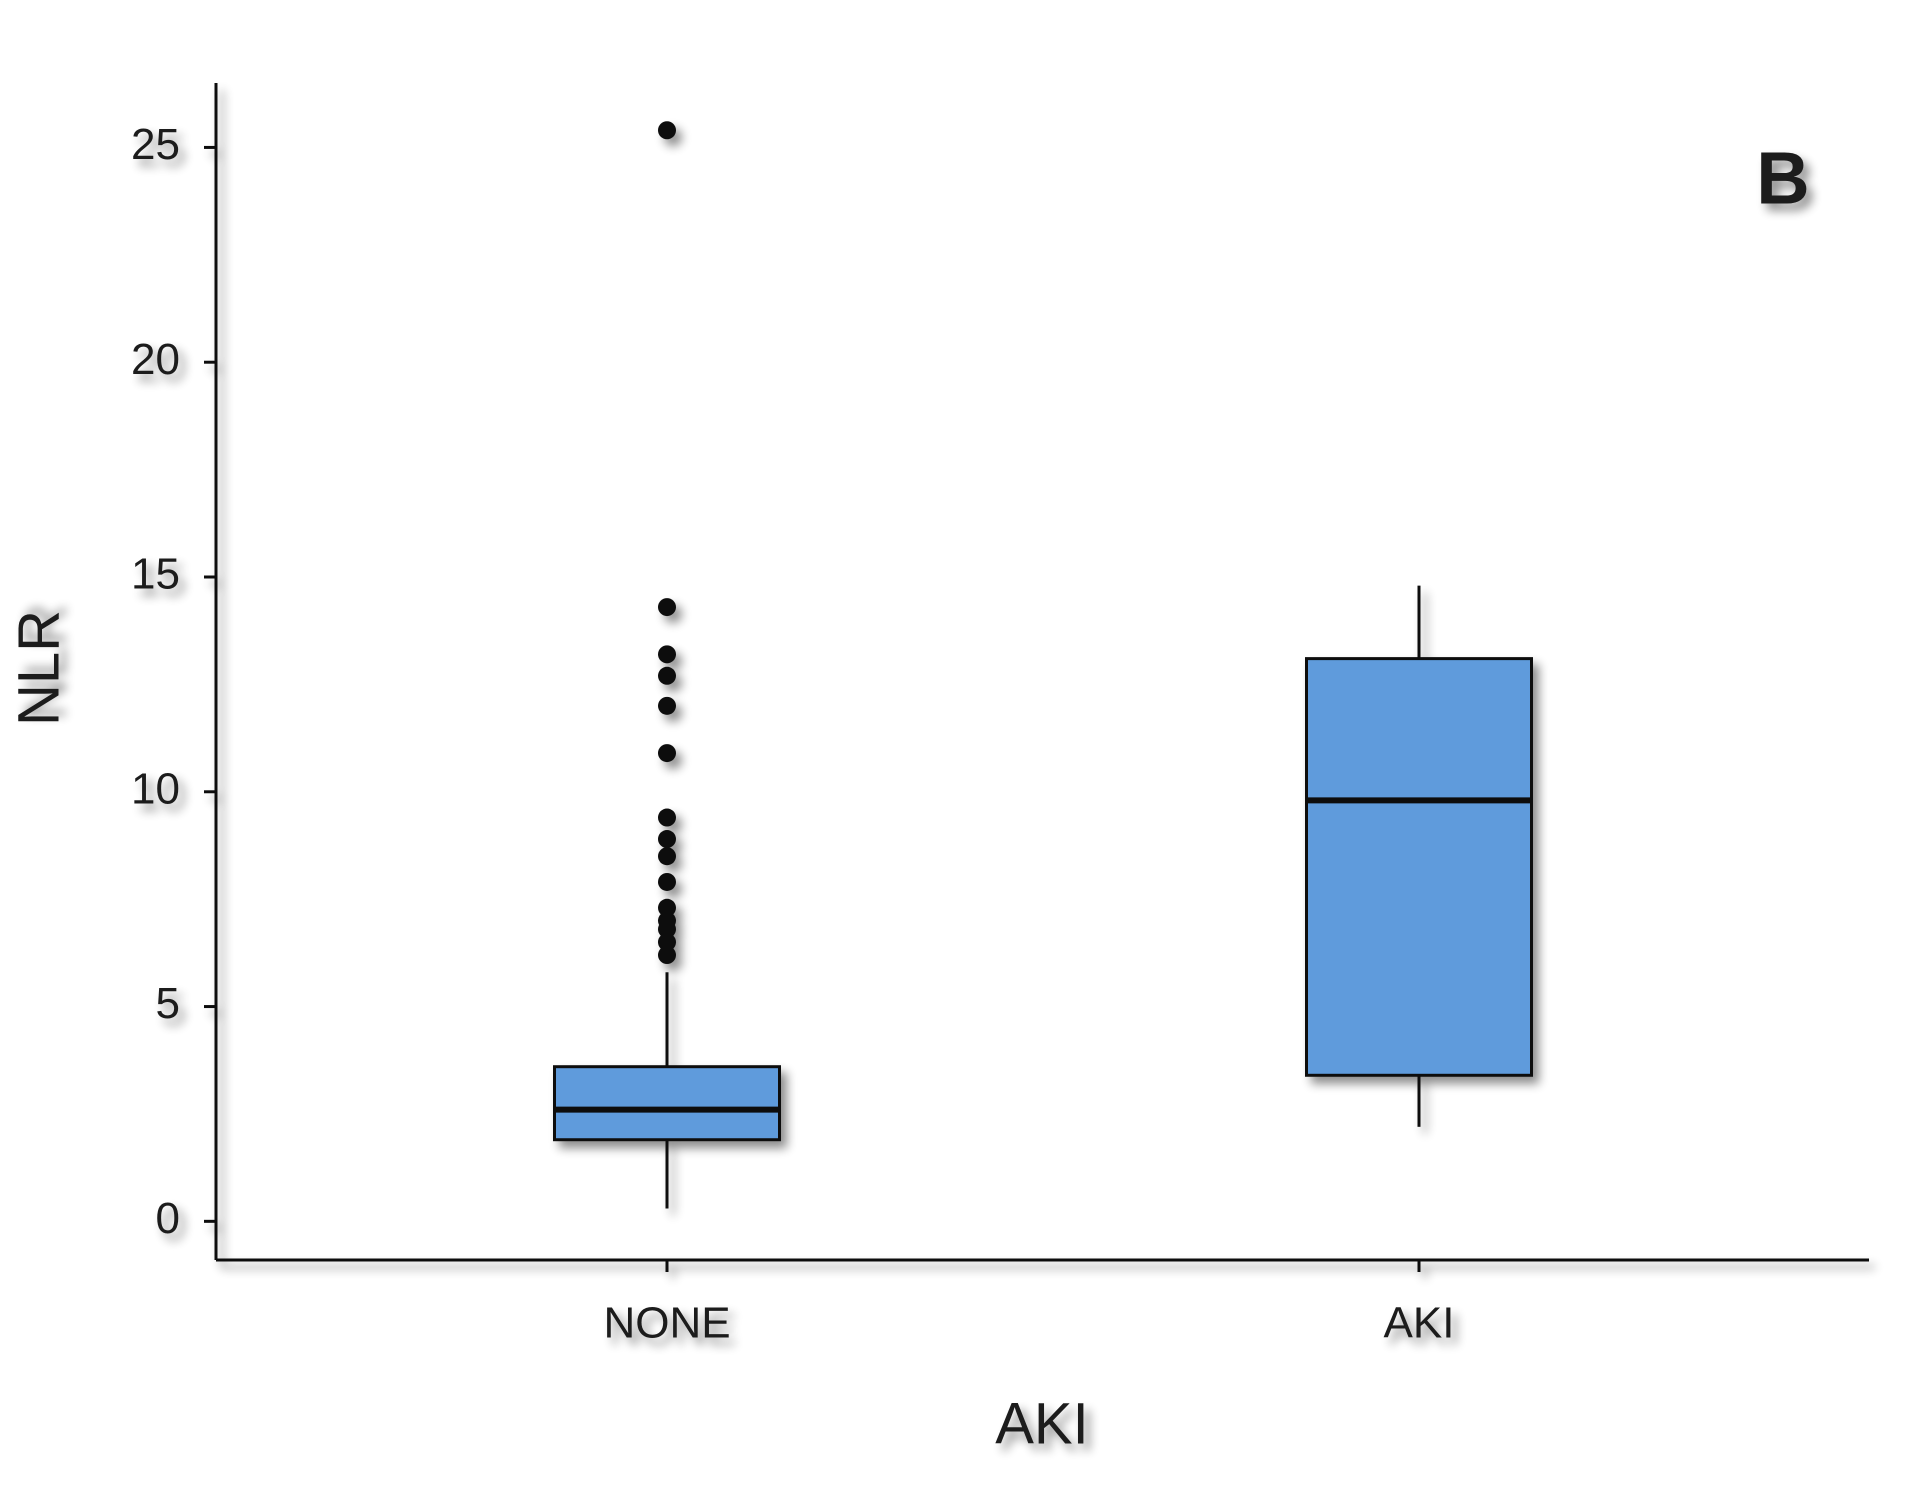 The width and height of the screenshot is (1912, 1505). I want to click on y-tick-label: 0, so click(168, 1218).